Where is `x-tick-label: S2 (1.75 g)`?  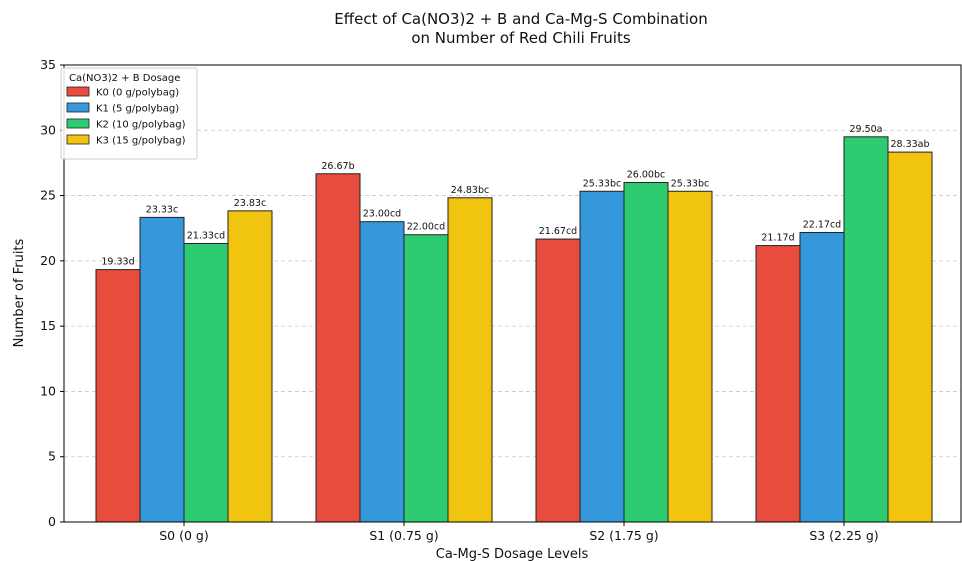 x-tick-label: S2 (1.75 g) is located at coordinates (623, 535).